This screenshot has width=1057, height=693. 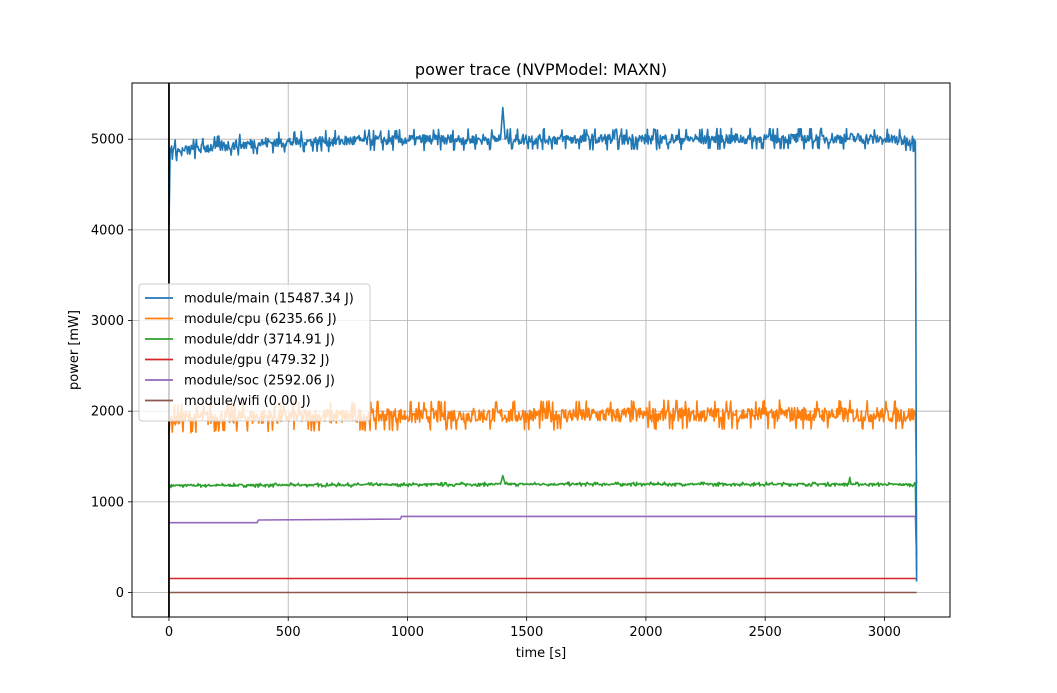 What do you see at coordinates (107, 321) in the screenshot?
I see `y-tick-label: 3000` at bounding box center [107, 321].